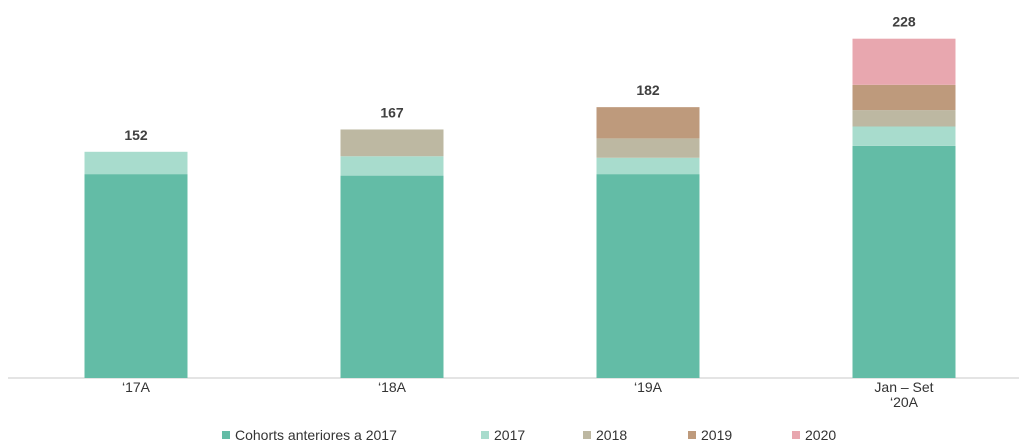 Image resolution: width=1019 pixels, height=445 pixels. I want to click on total-label: 167, so click(392, 112).